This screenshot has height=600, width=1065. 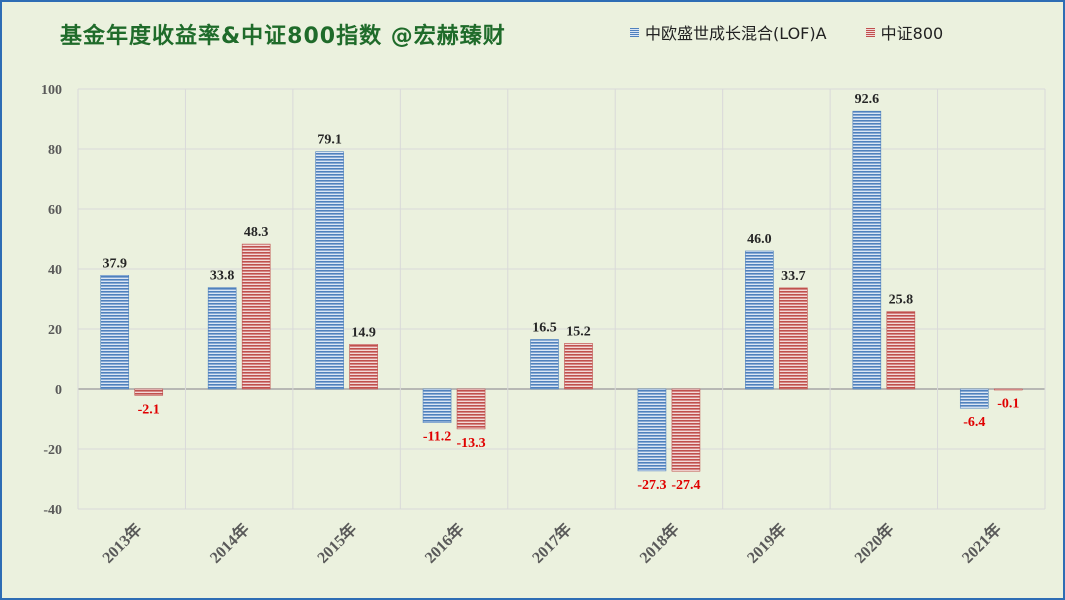 I want to click on data-label: 33.7, so click(x=793, y=276).